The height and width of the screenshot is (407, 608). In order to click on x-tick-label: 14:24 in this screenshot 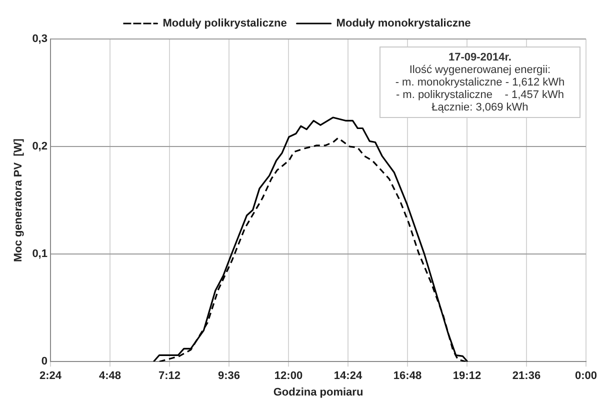, I will do `click(348, 376)`.